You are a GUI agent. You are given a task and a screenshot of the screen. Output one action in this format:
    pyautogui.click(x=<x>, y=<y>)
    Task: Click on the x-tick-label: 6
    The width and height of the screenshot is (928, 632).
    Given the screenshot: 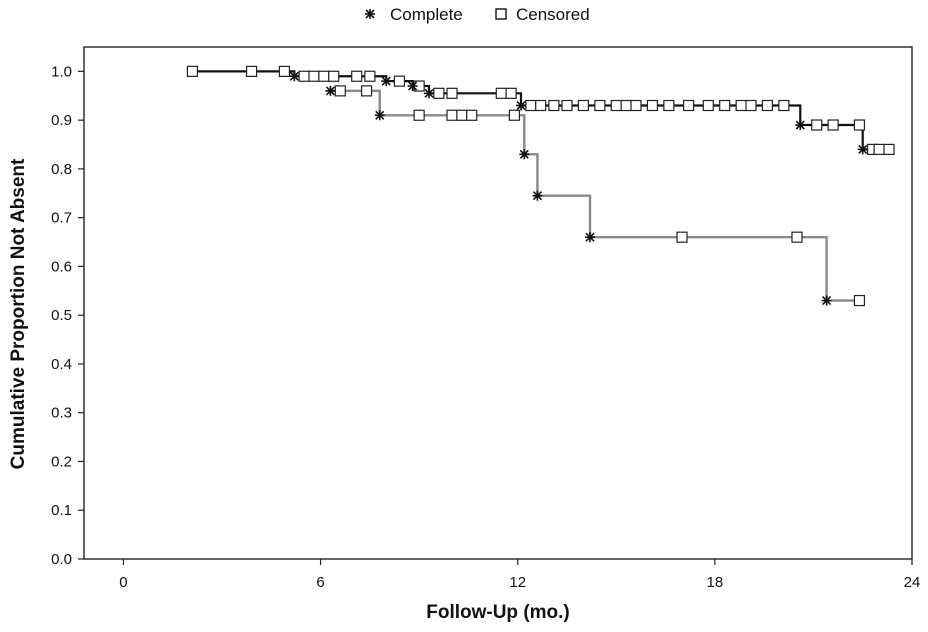 What is the action you would take?
    pyautogui.click(x=320, y=582)
    